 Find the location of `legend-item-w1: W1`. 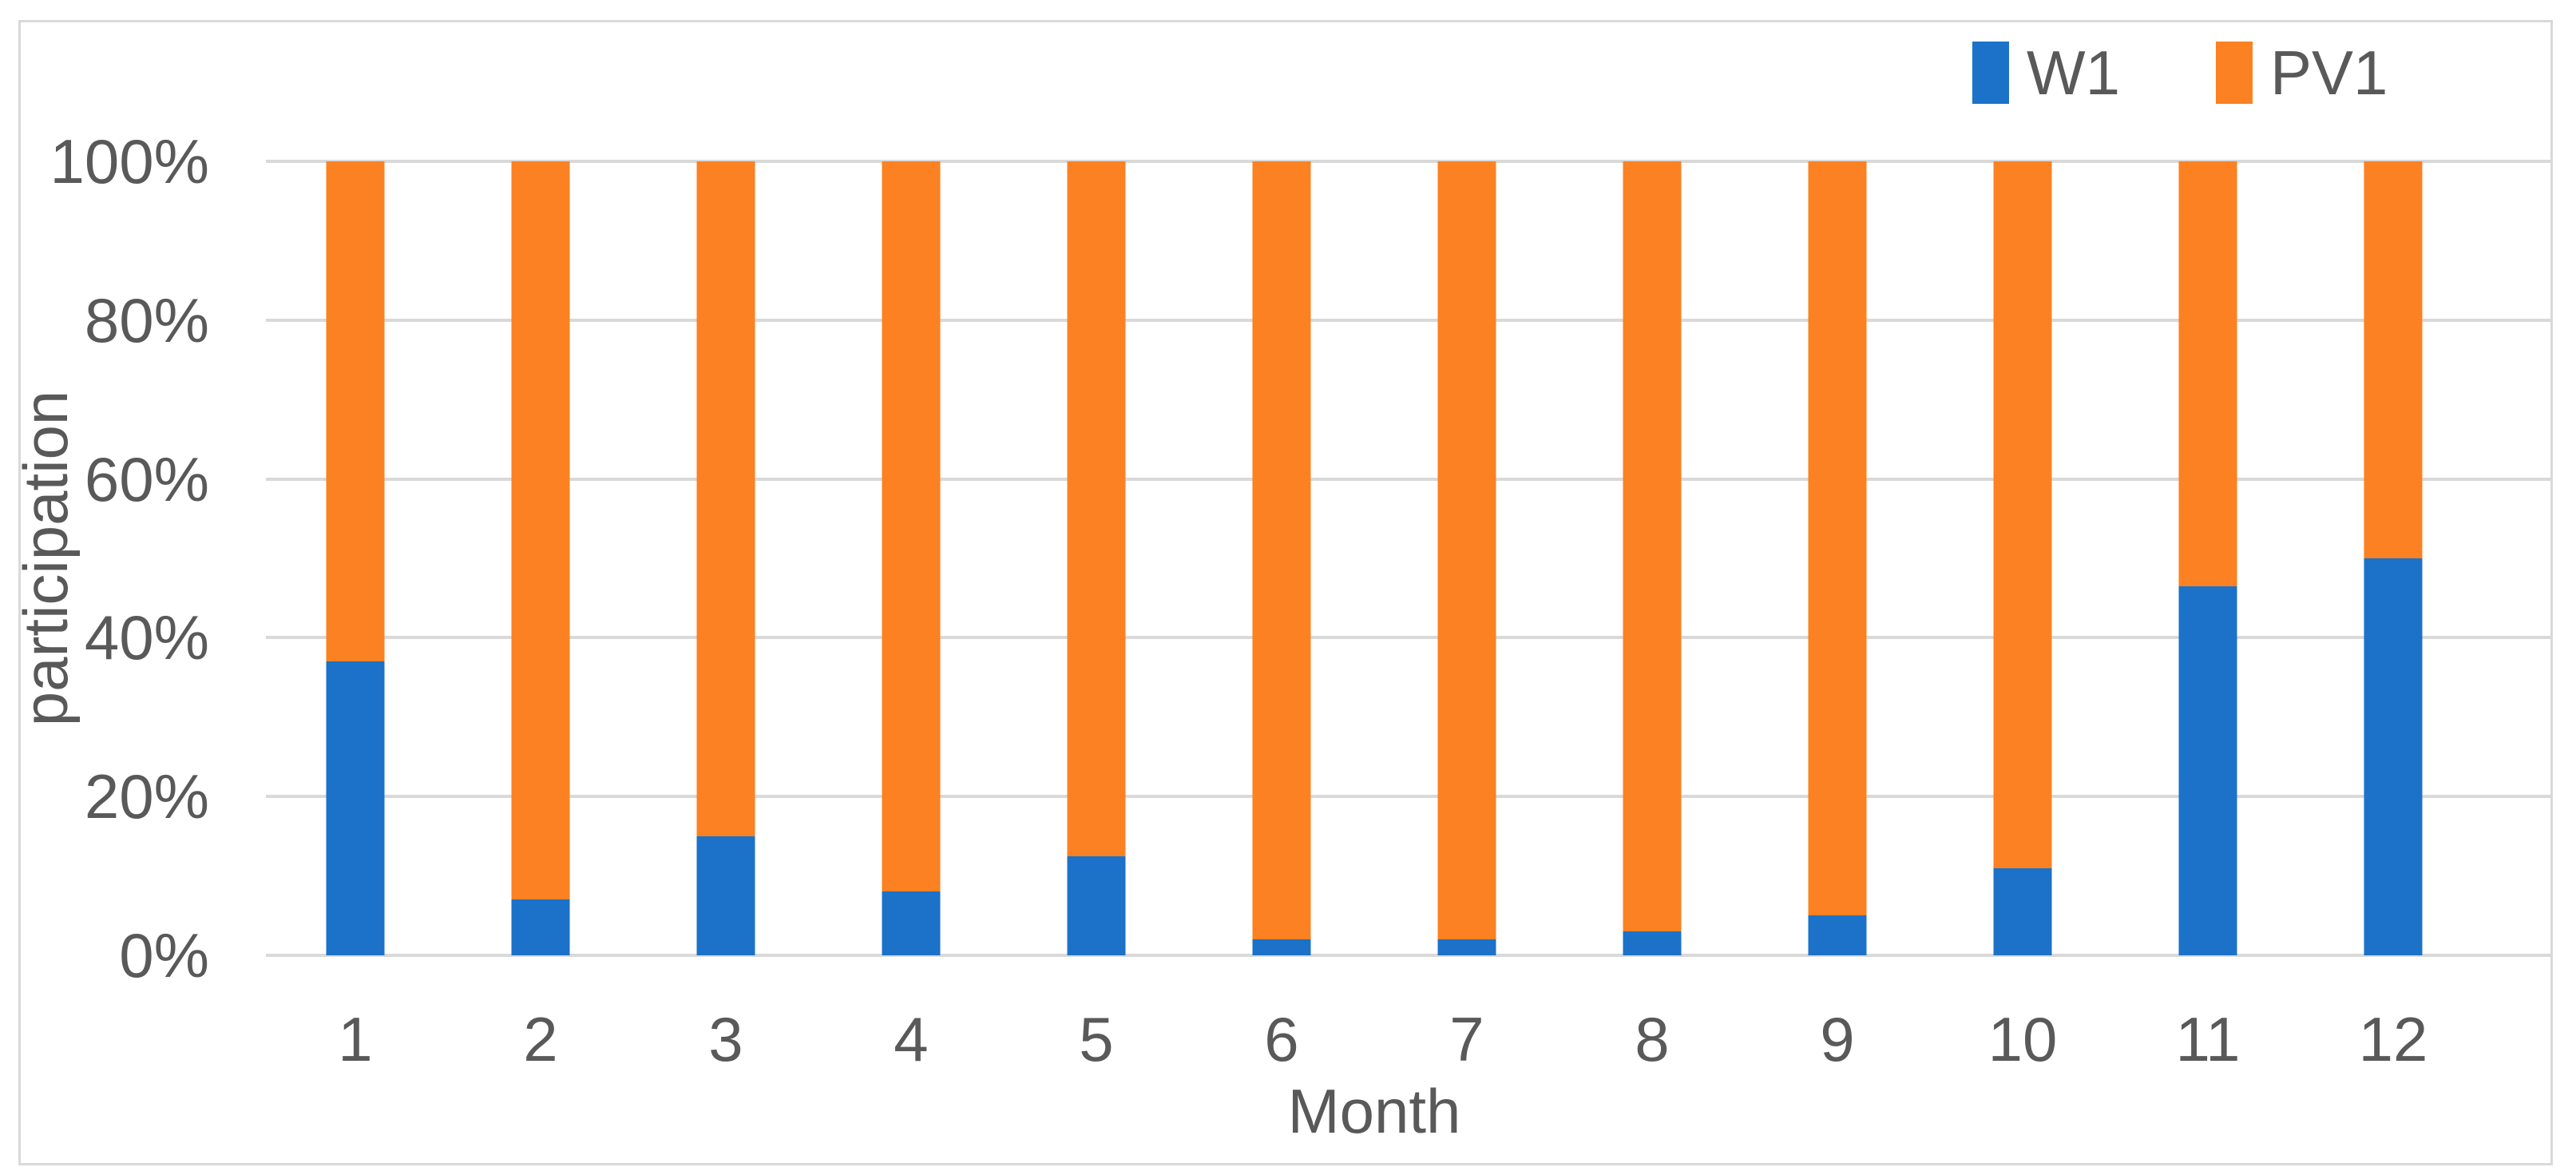

legend-item-w1: W1 is located at coordinates (2046, 73).